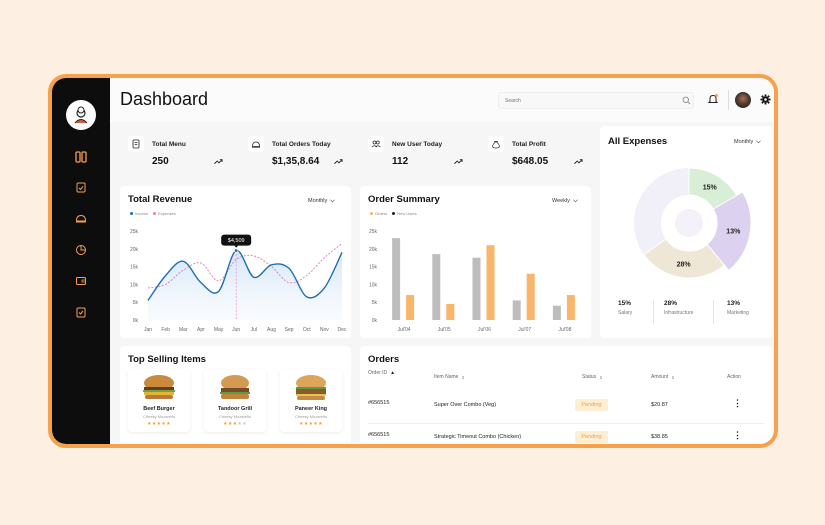 This screenshot has width=825, height=525. I want to click on stat-label: New User Today, so click(417, 144).